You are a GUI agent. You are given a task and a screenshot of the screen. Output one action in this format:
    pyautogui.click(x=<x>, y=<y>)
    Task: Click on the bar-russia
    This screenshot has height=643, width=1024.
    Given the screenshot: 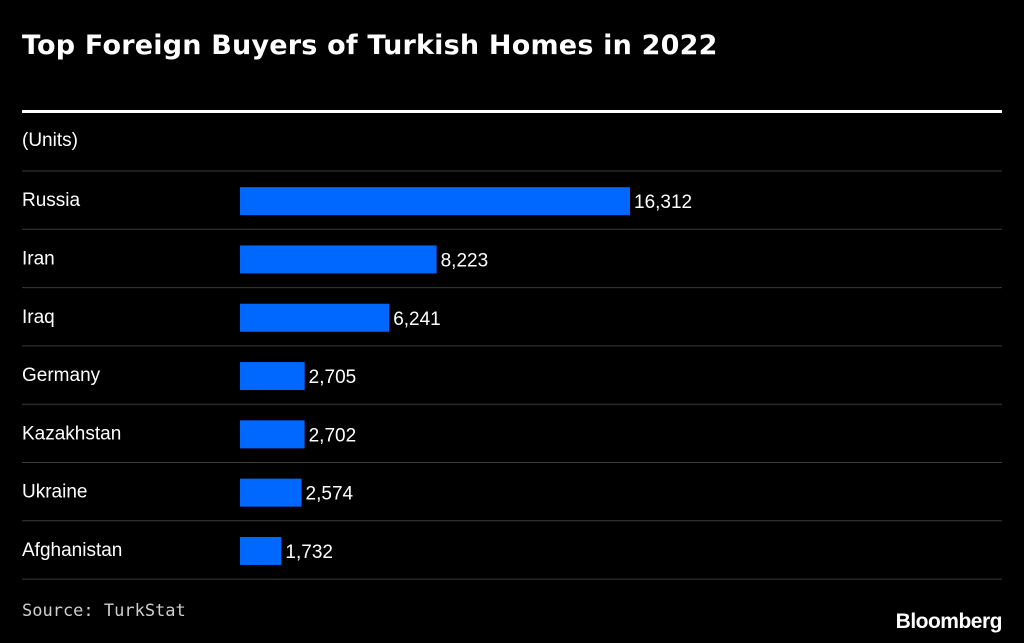 What is the action you would take?
    pyautogui.click(x=435, y=201)
    